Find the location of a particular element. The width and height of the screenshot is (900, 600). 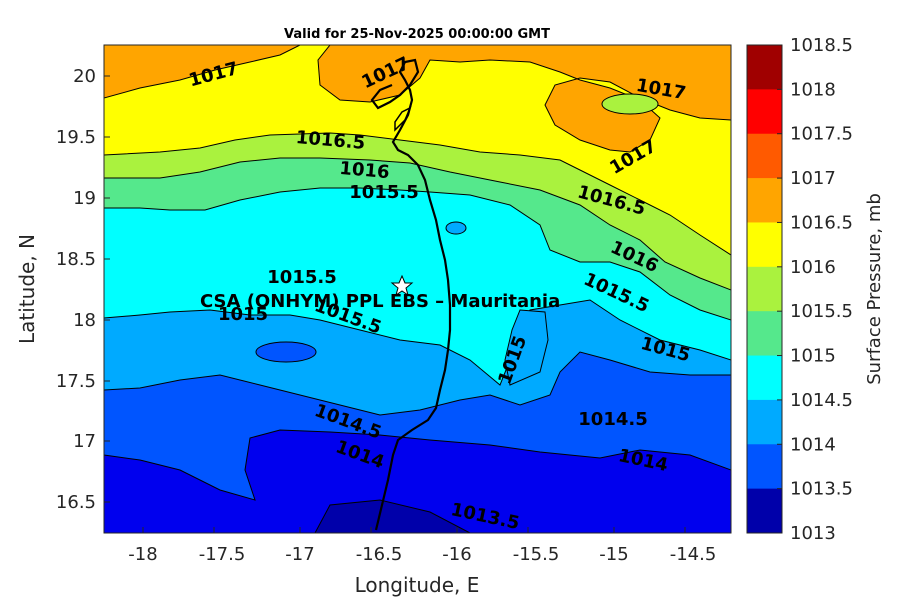

y-tick-label: 17.5 is located at coordinates (76, 381).